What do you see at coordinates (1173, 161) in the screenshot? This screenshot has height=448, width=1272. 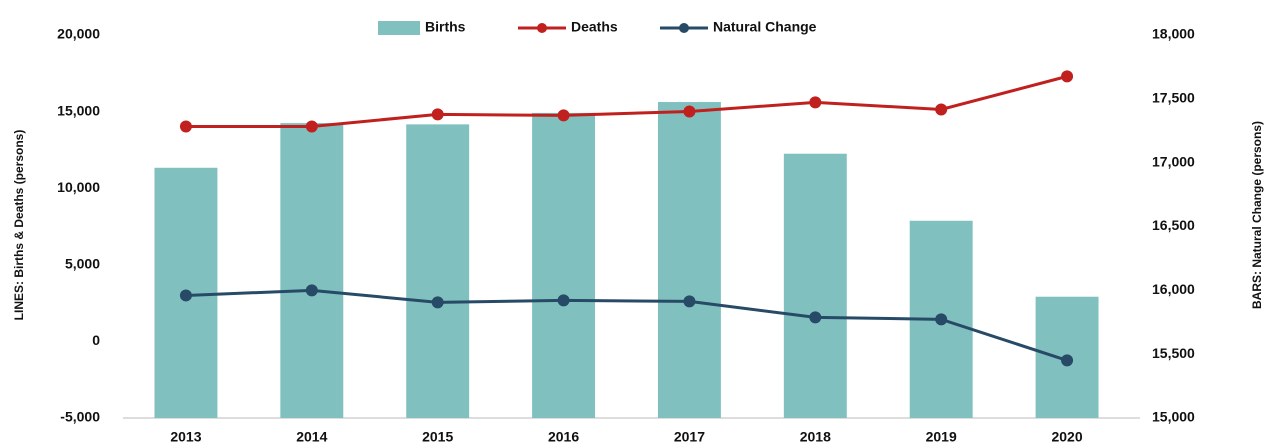 I see `y2-tick-label: 17,000` at bounding box center [1173, 161].